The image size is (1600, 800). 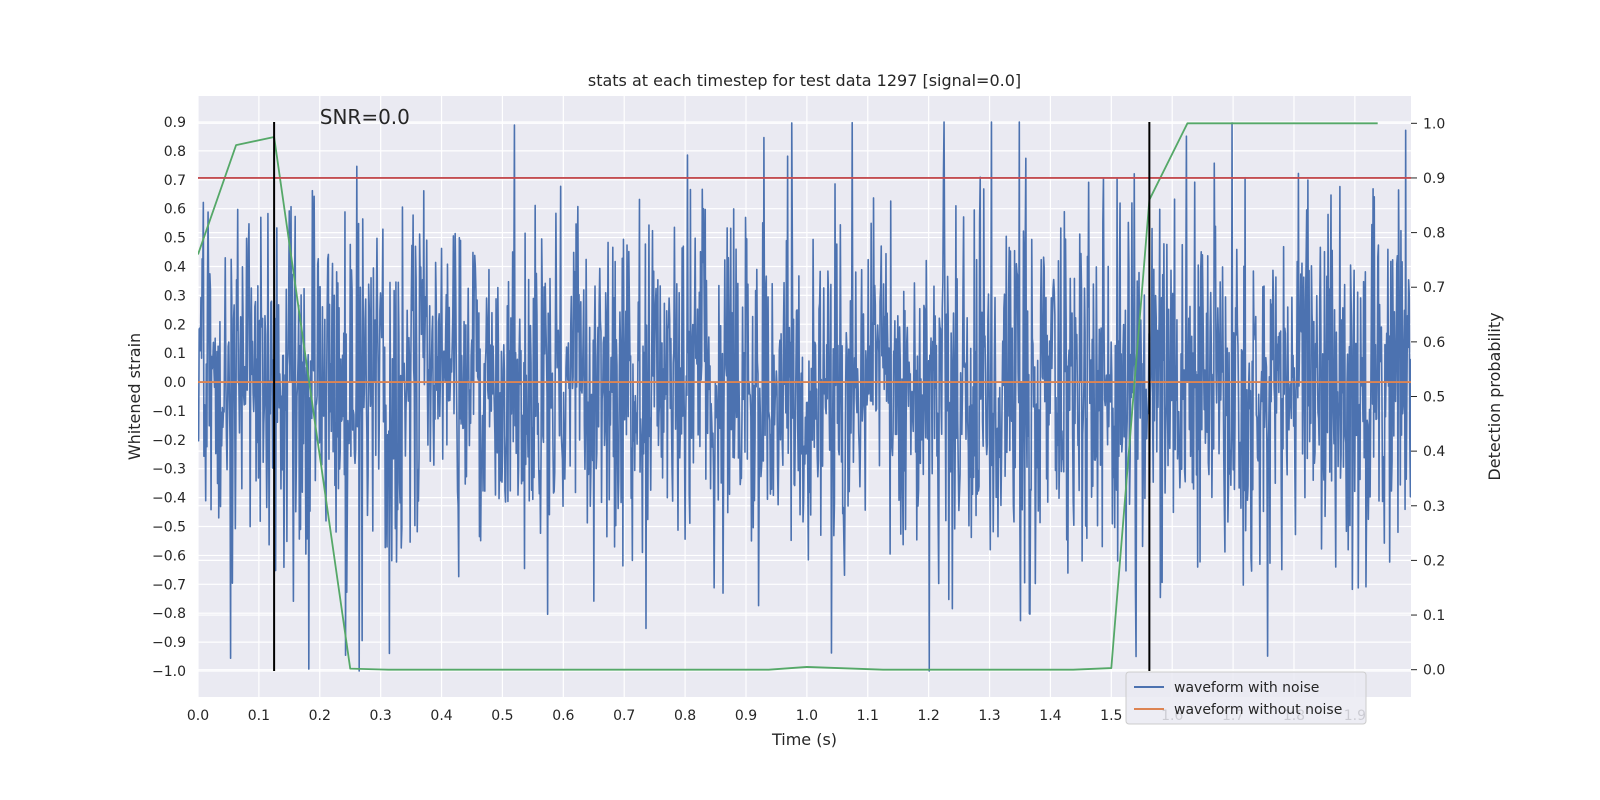 I want to click on y-tick-label-right: 0.2, so click(x=1434, y=561).